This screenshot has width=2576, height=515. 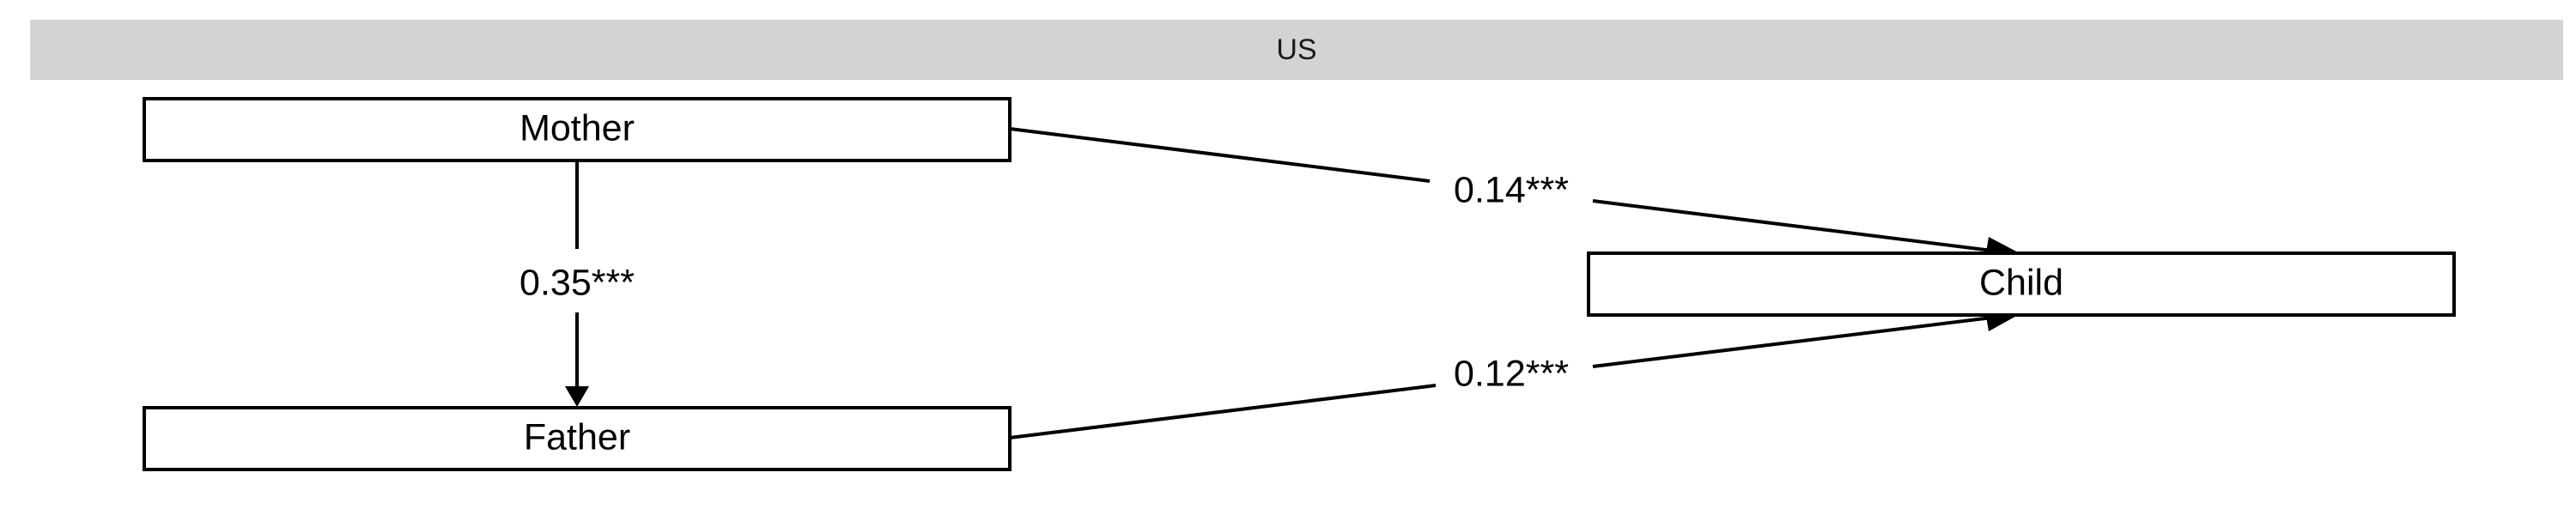 I want to click on edge-father-child: 0.12***, so click(x=1514, y=375).